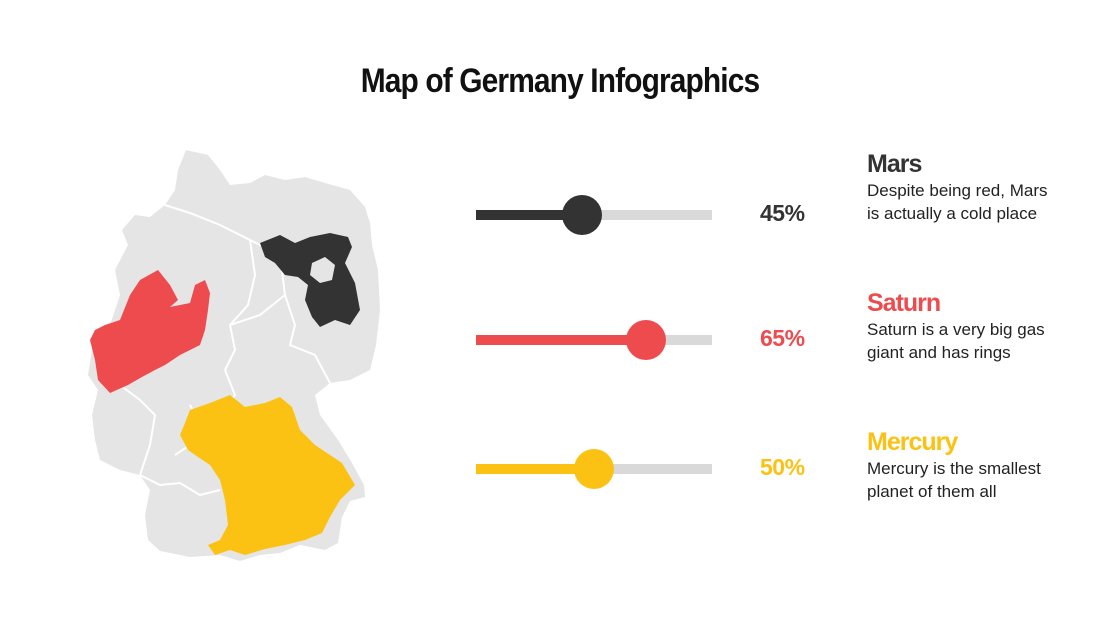  Describe the element at coordinates (267, 475) in the screenshot. I see `region-bavaria` at that location.